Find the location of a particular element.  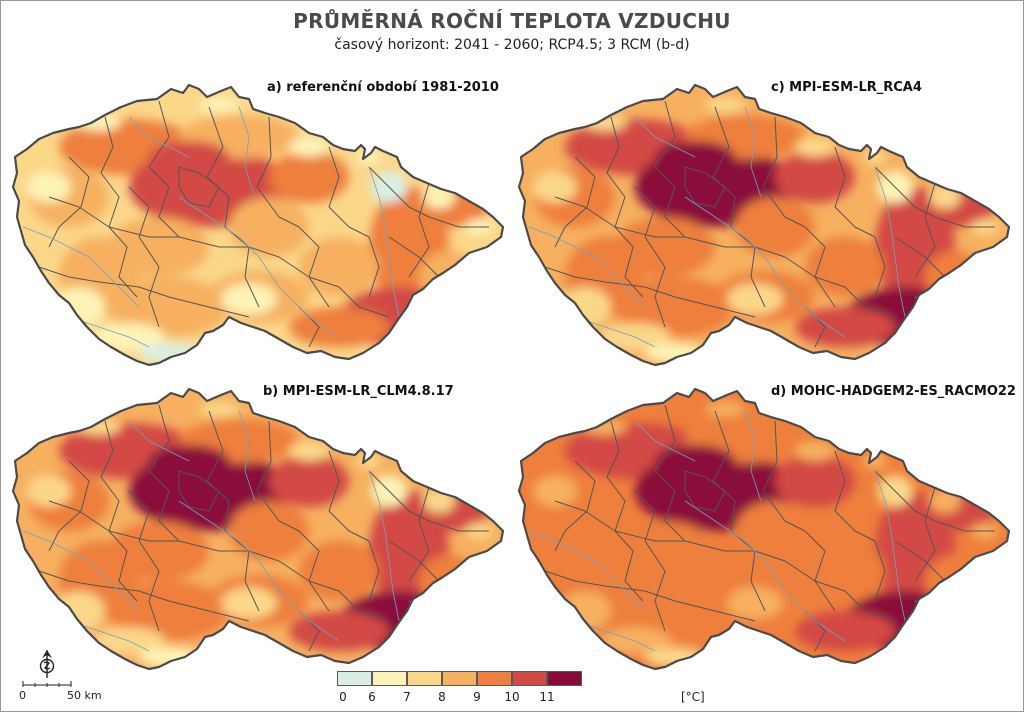

legend-tick-label: 8 is located at coordinates (442, 697).